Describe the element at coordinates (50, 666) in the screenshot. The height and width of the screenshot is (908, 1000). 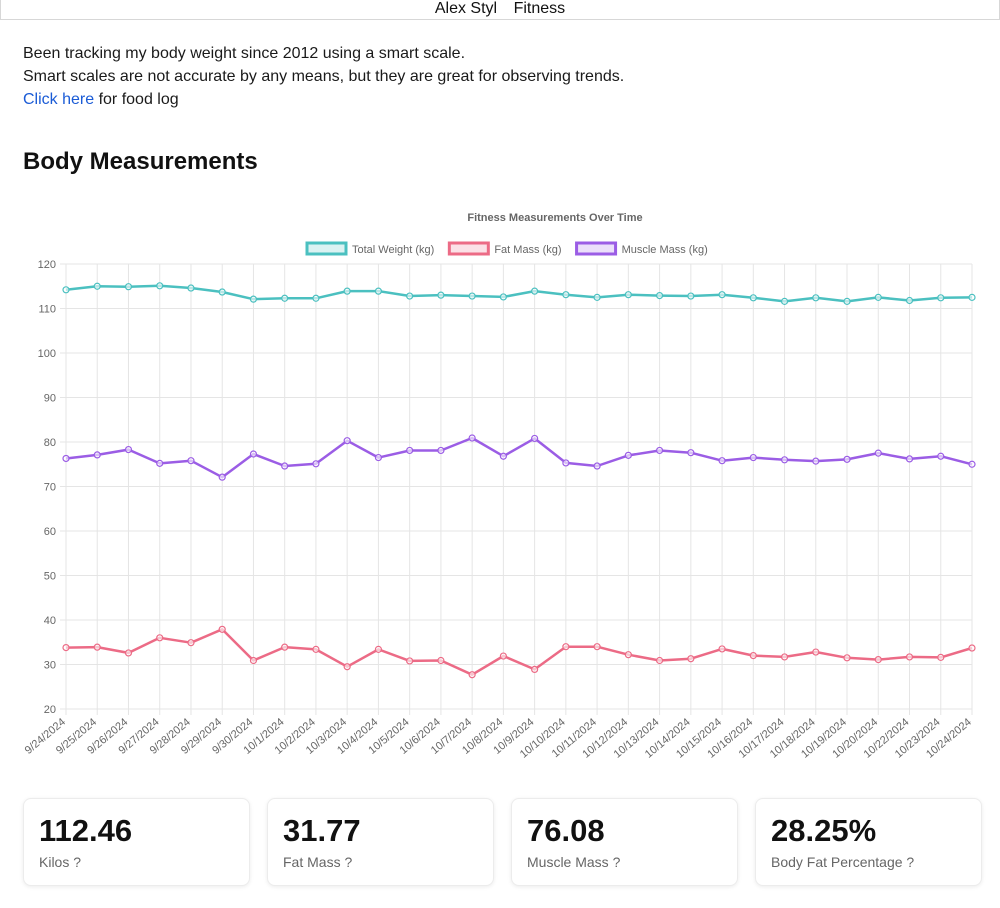
I see `y-tick-label: 30` at that location.